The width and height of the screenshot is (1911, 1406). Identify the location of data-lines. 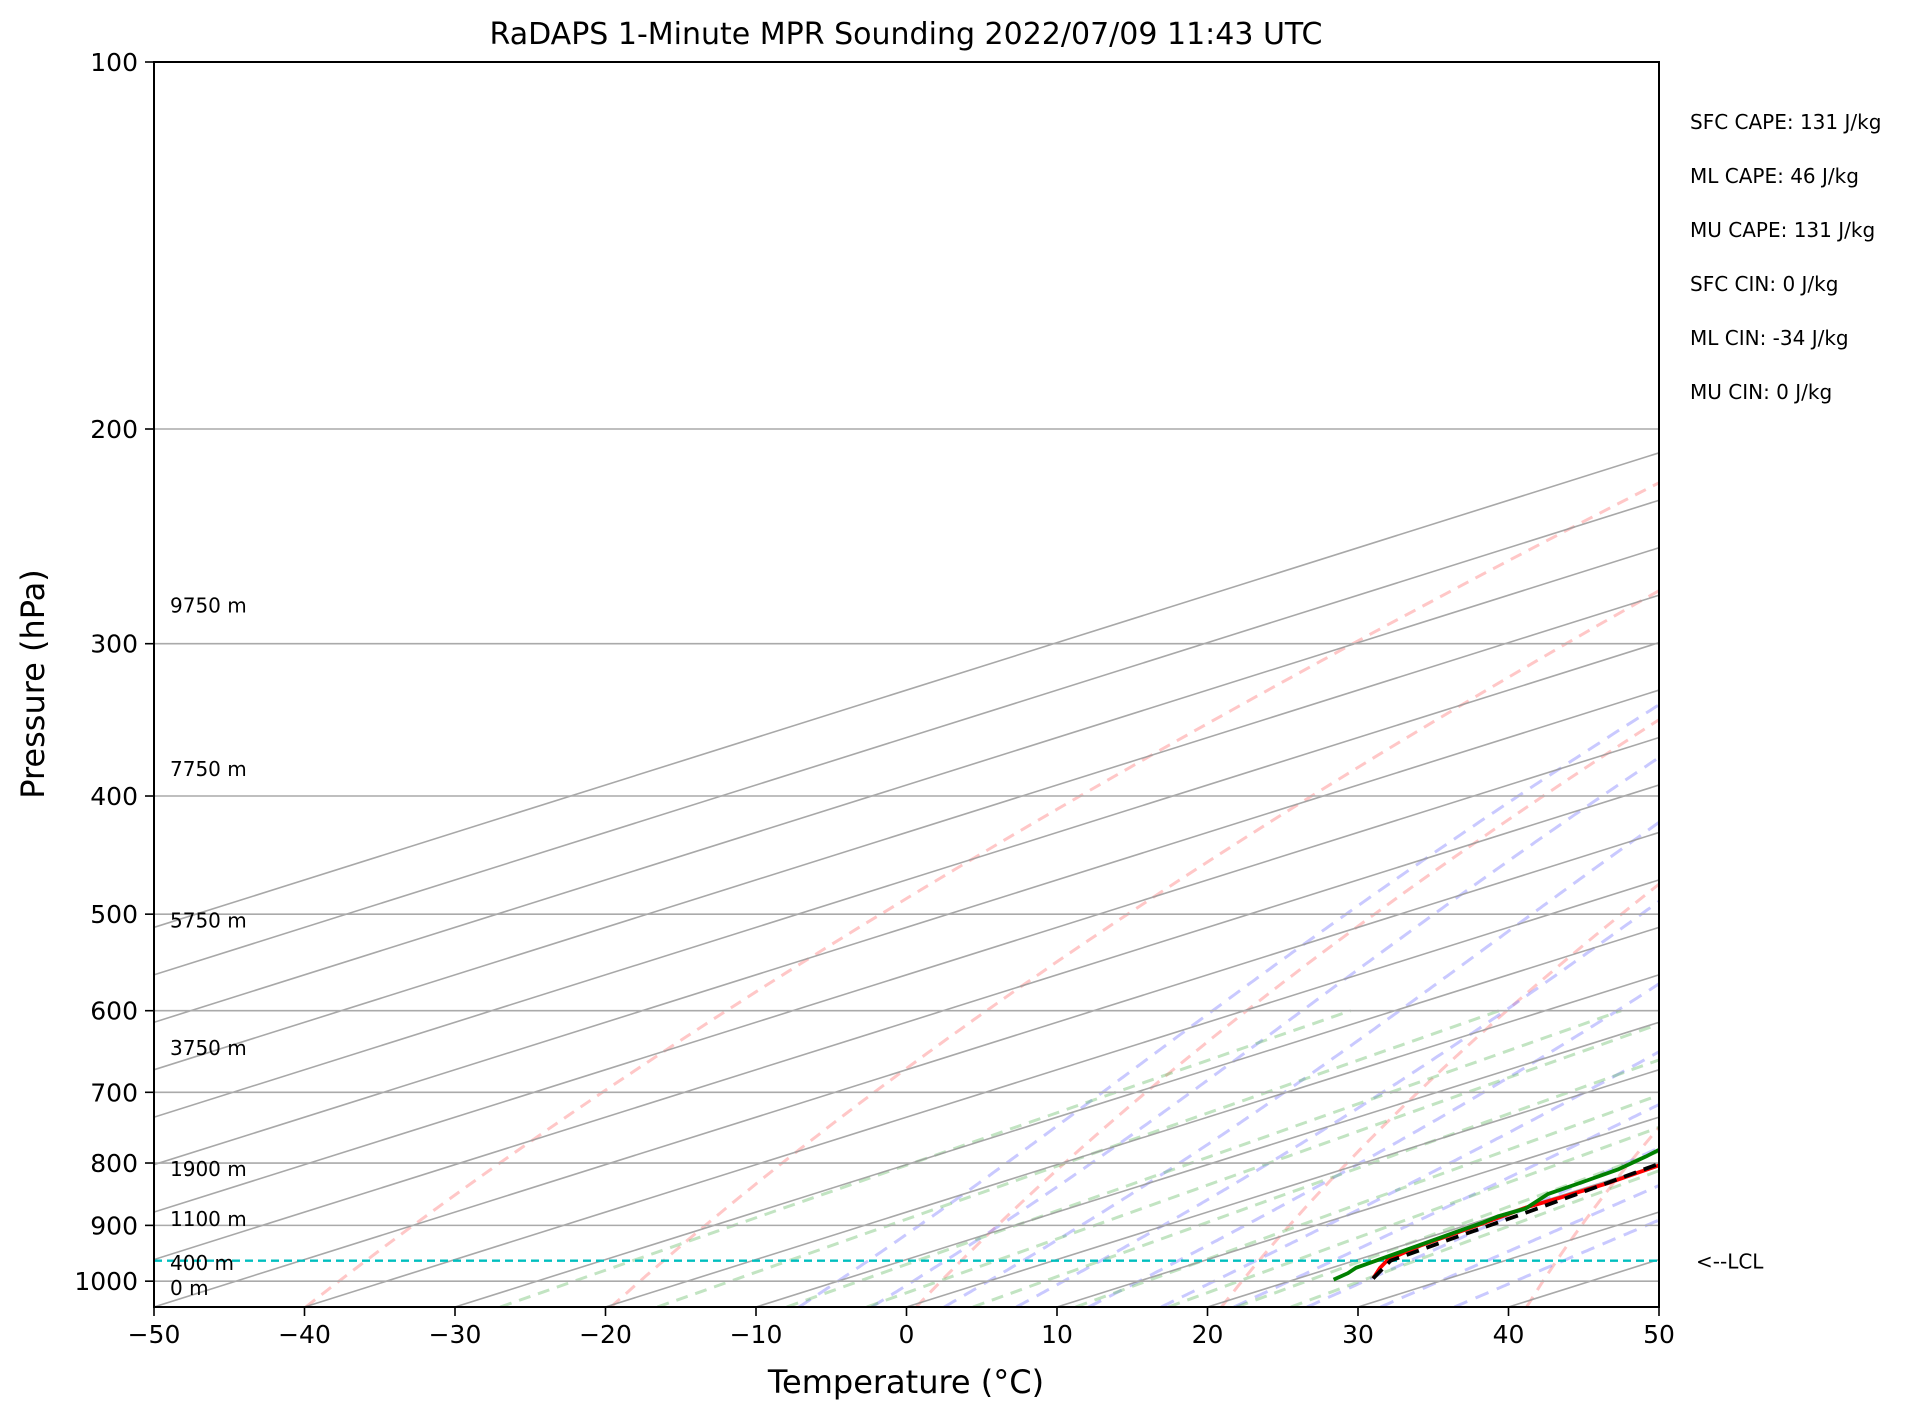
(906, 1214).